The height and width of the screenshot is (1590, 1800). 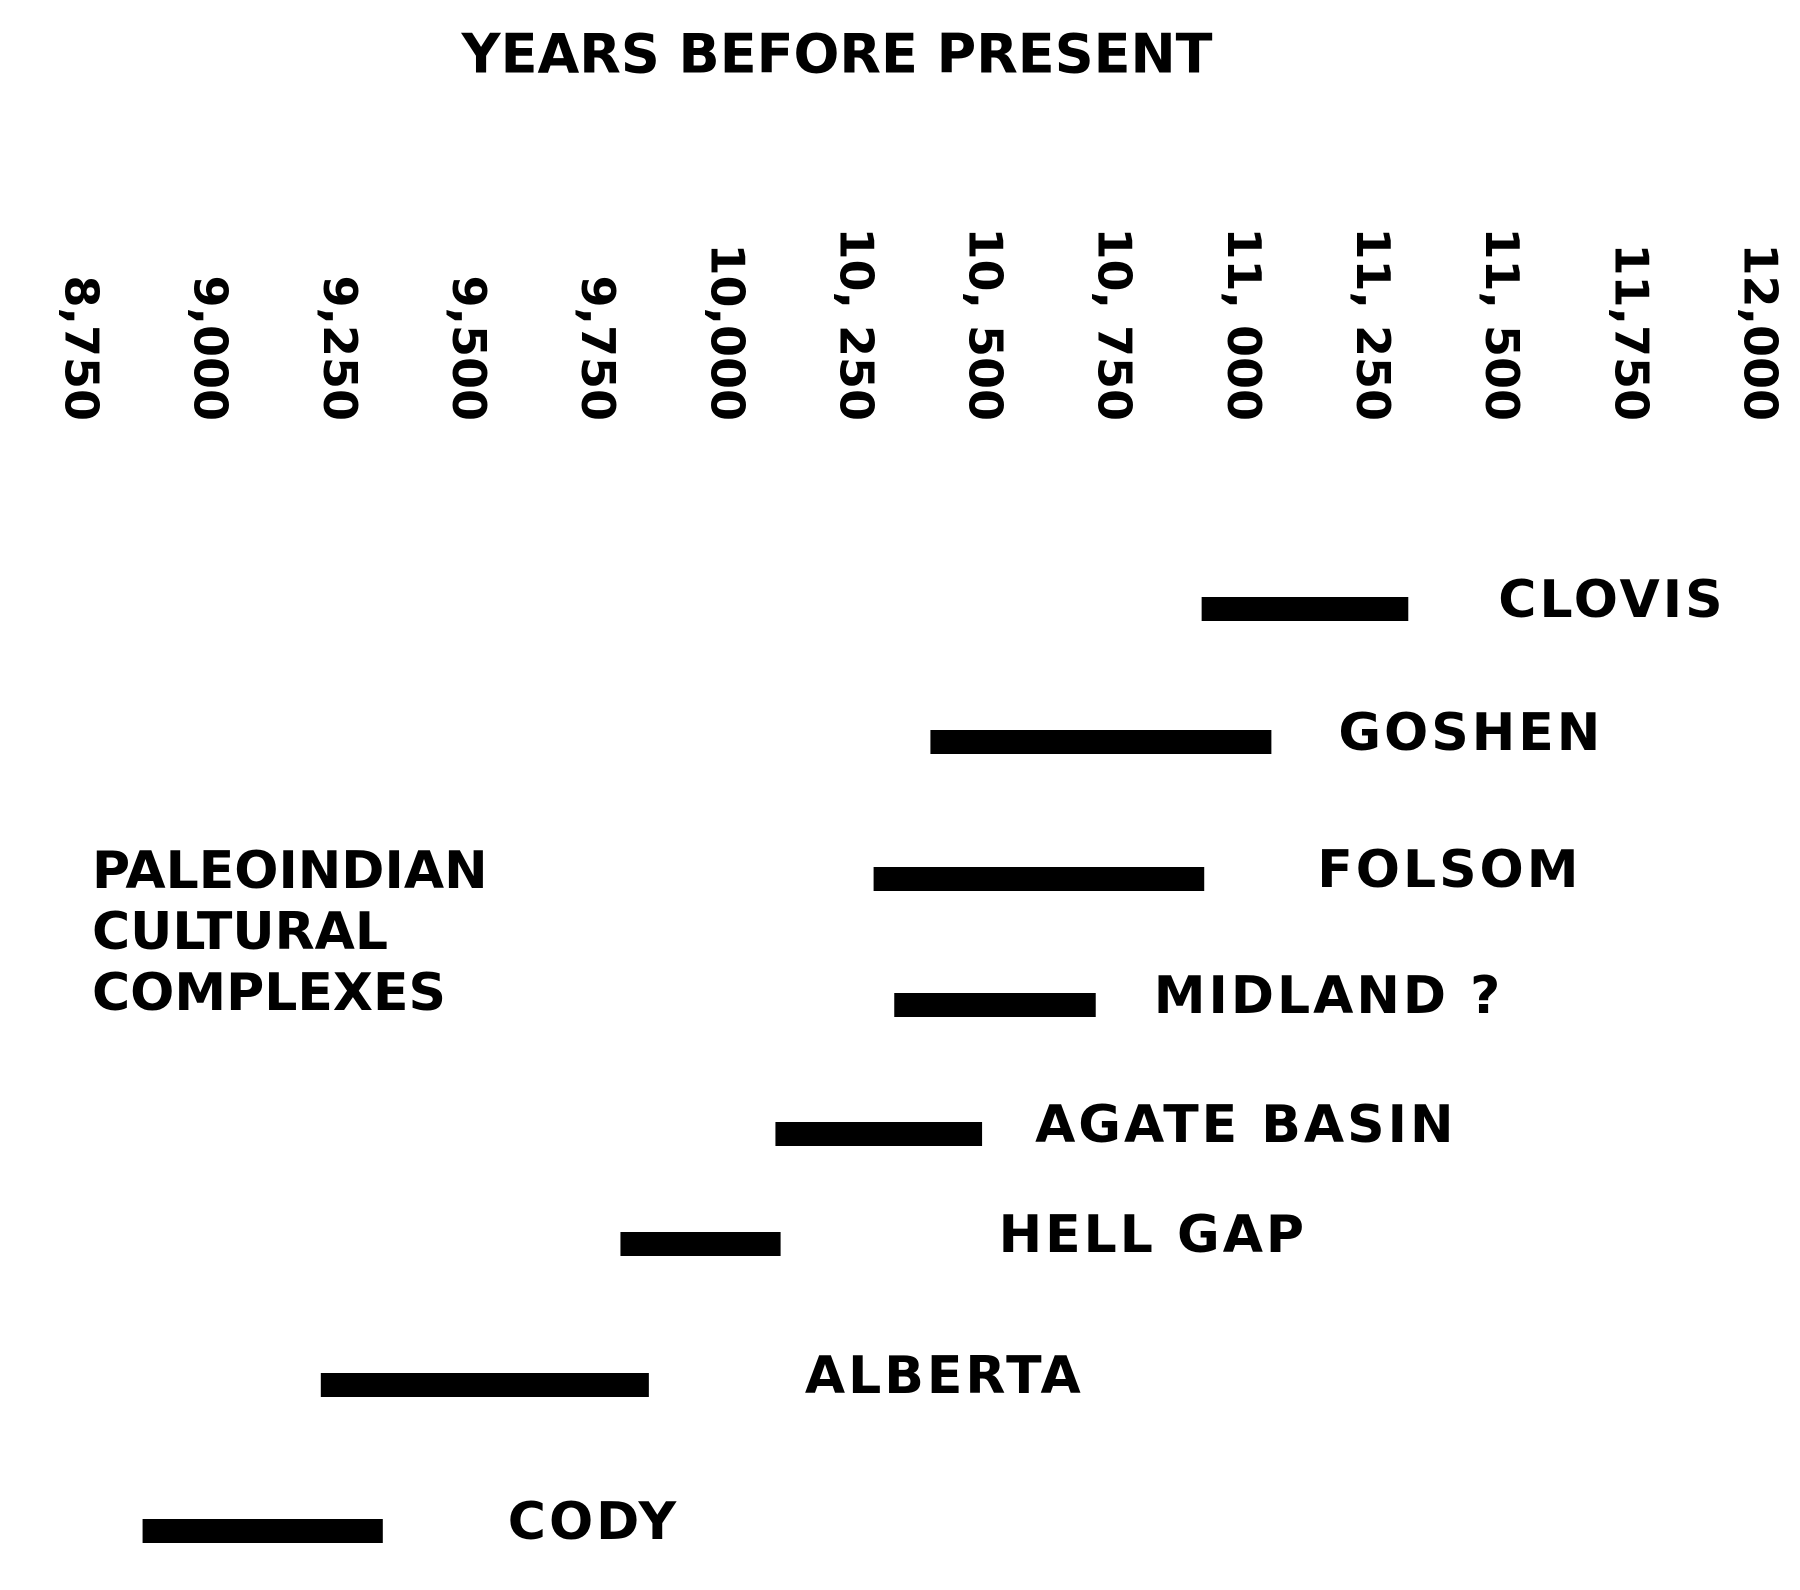 I want to click on x-tick-label: 11,750, so click(x=1631, y=332).